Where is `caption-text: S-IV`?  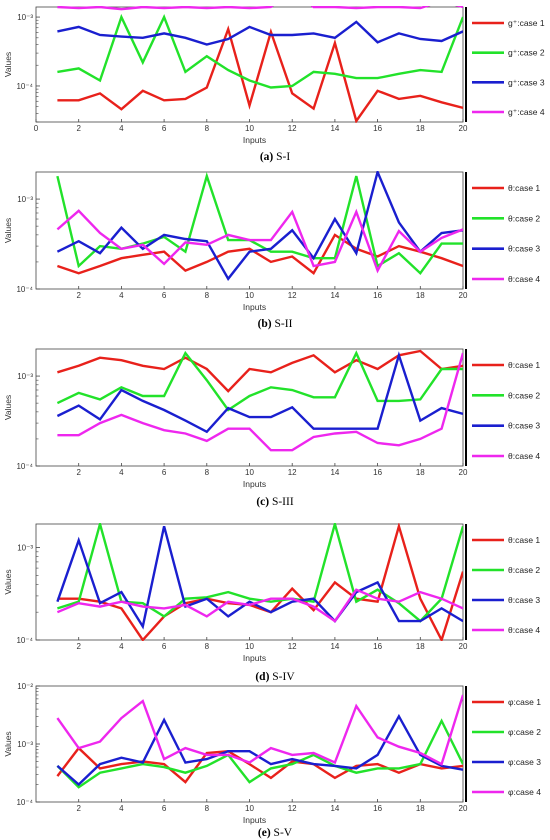 caption-text: S-IV is located at coordinates (282, 677).